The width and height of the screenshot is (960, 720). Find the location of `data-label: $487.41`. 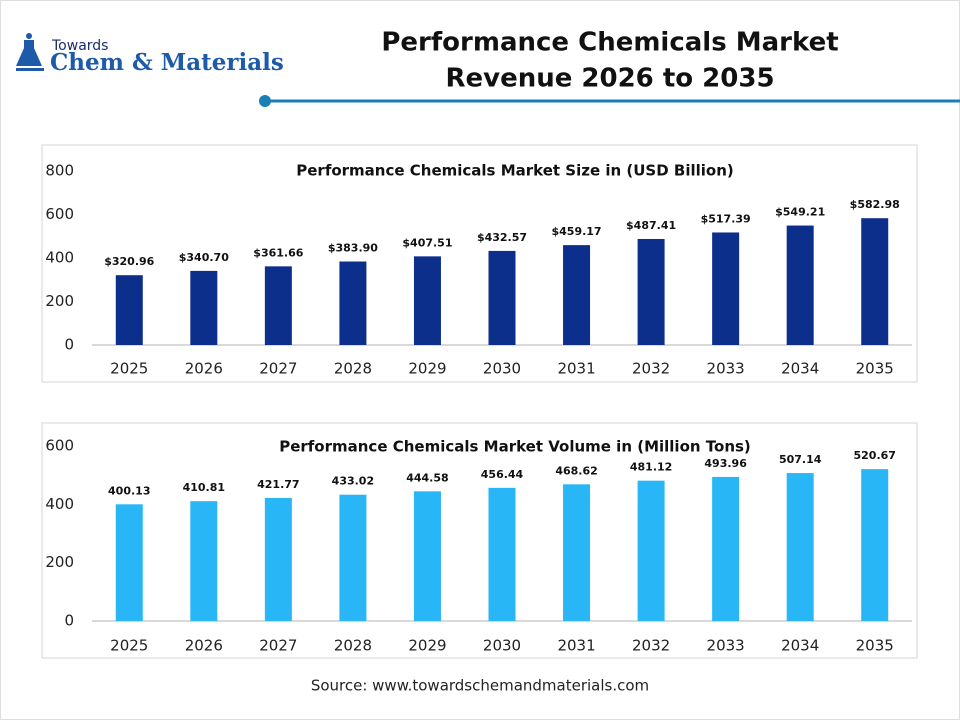

data-label: $487.41 is located at coordinates (651, 225).